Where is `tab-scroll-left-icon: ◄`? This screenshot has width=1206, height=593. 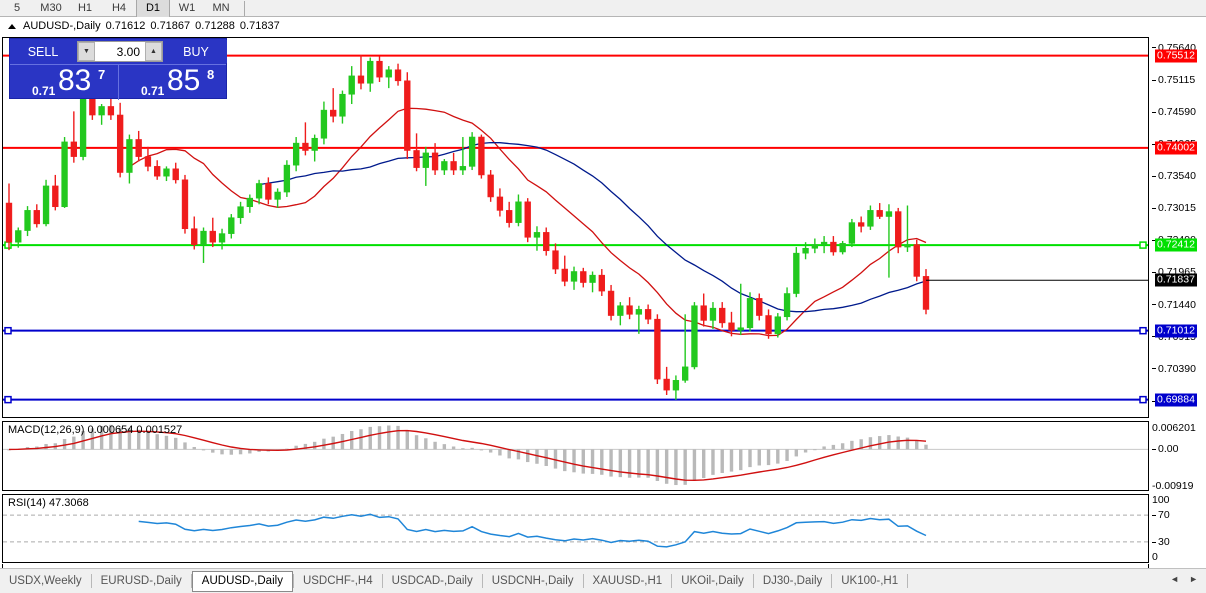 tab-scroll-left-icon: ◄ is located at coordinates (1175, 579).